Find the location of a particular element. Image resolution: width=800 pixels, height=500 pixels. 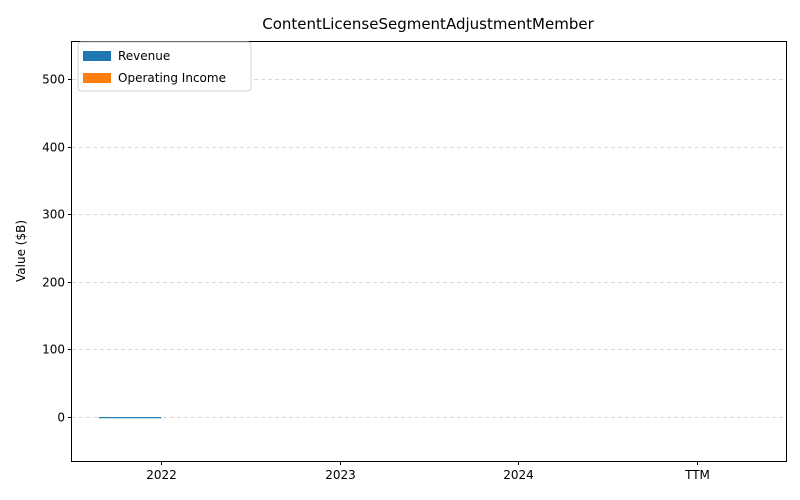

legend: Revenue Operating Income is located at coordinates (164, 66).